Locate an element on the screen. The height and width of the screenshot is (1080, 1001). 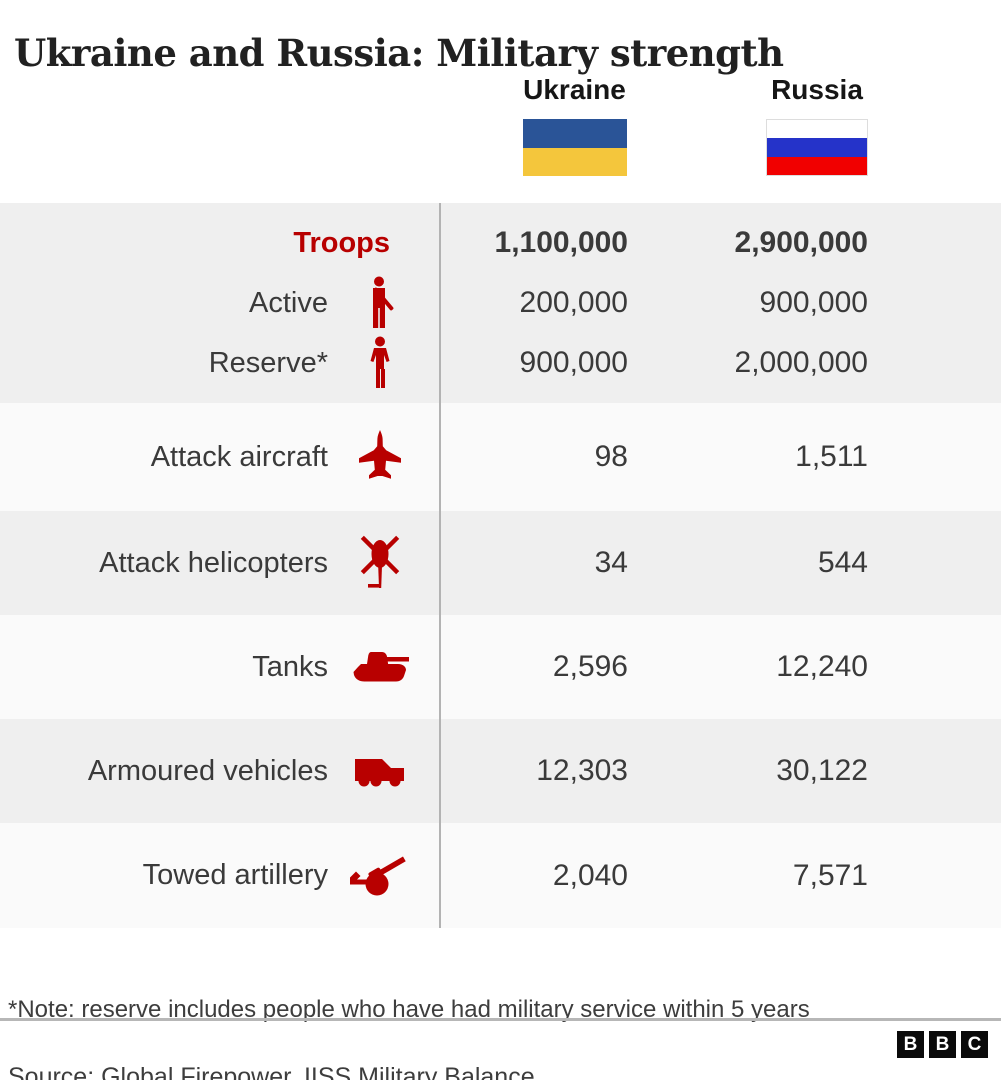
fighter-jet-icon is located at coordinates (380, 457).